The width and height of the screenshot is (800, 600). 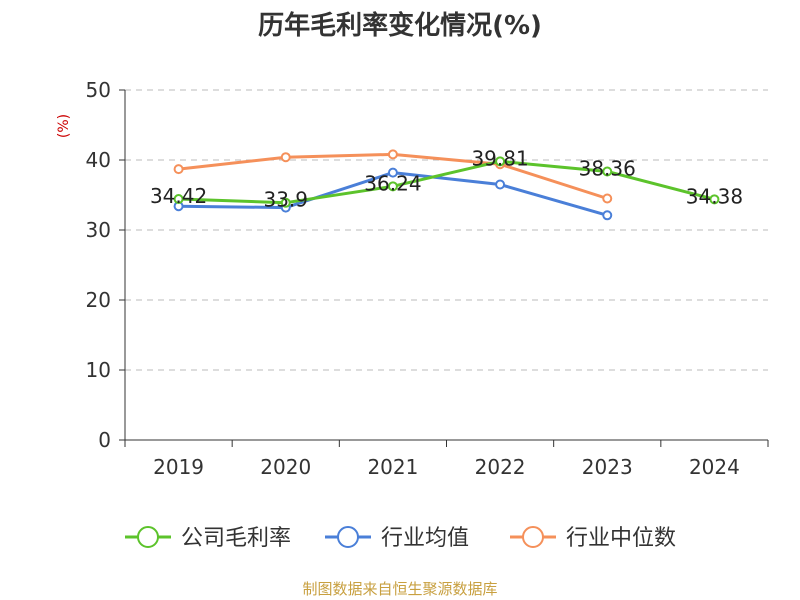 I want to click on x-tick-label: 2019, so click(x=178, y=467).